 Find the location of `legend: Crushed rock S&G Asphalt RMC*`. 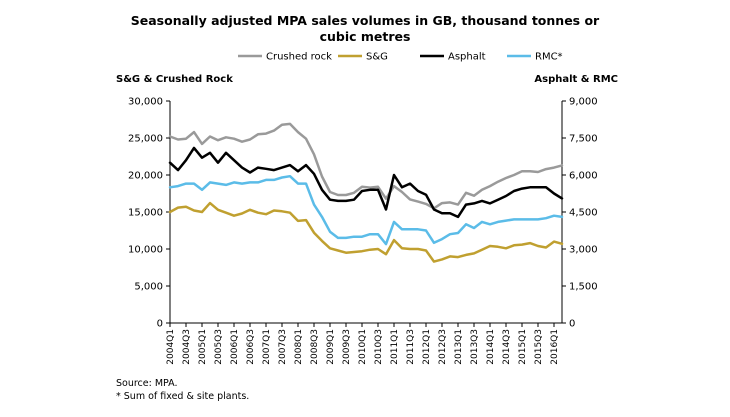

legend: Crushed rock S&G Asphalt RMC* is located at coordinates (400, 57).